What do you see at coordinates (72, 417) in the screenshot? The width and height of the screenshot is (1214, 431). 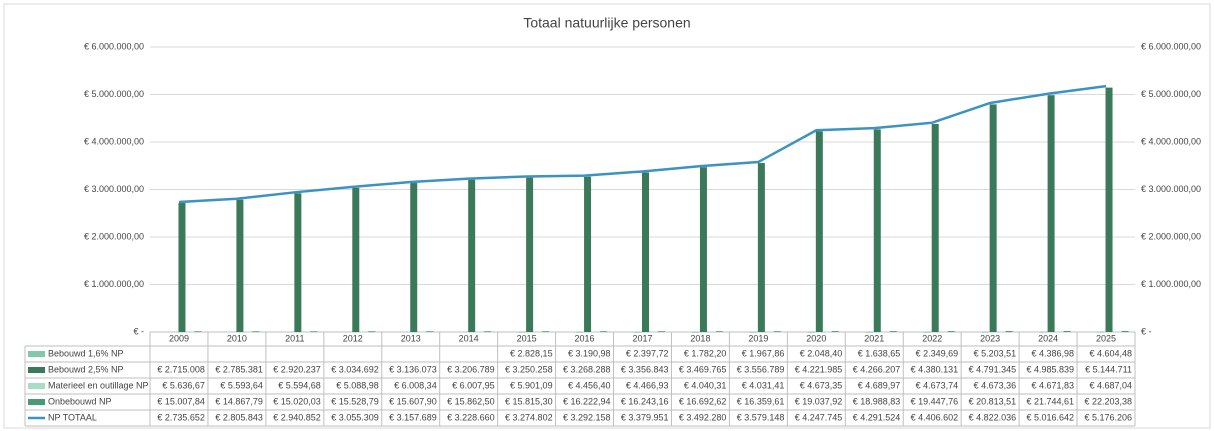 I see `legend-label: NP TOTAAL` at bounding box center [72, 417].